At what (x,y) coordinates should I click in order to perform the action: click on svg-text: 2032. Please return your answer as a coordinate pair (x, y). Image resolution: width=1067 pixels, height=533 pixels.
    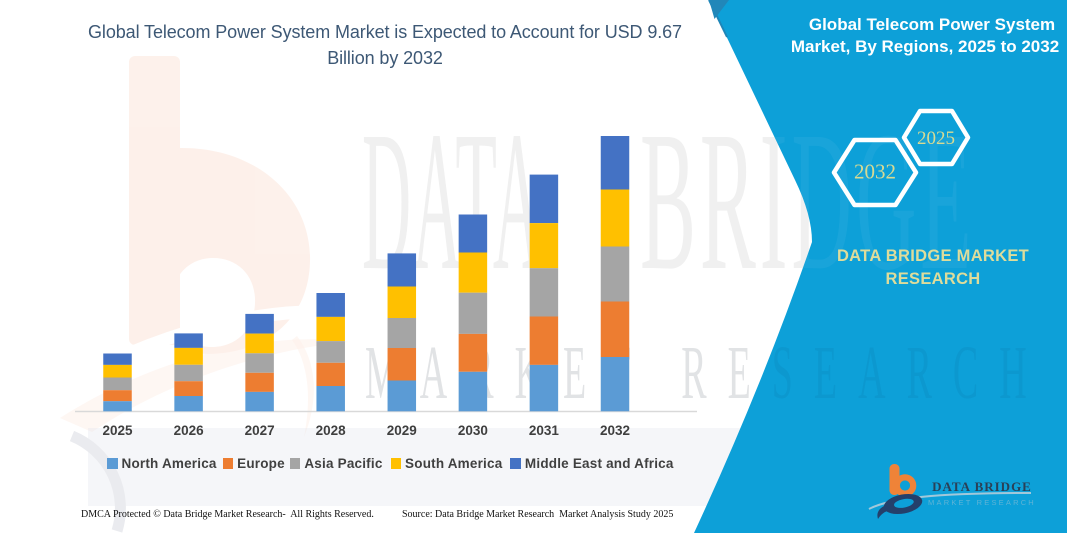
    Looking at the image, I should click on (875, 172).